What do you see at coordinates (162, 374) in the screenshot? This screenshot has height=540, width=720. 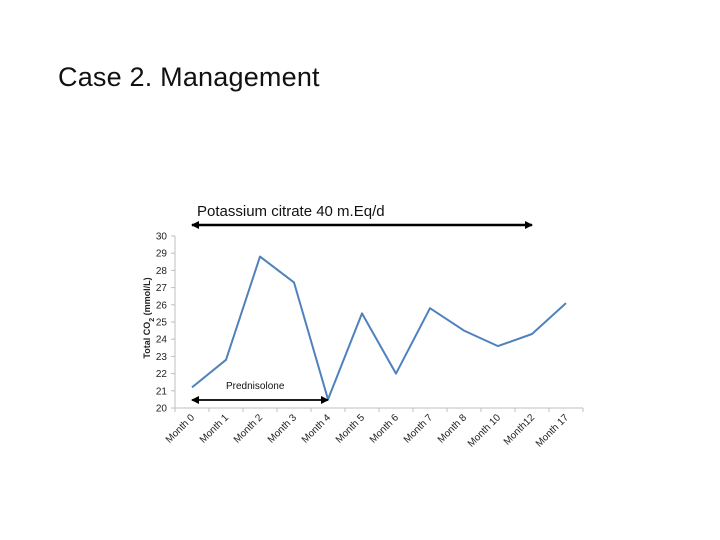 I see `y-tick-label: 22` at bounding box center [162, 374].